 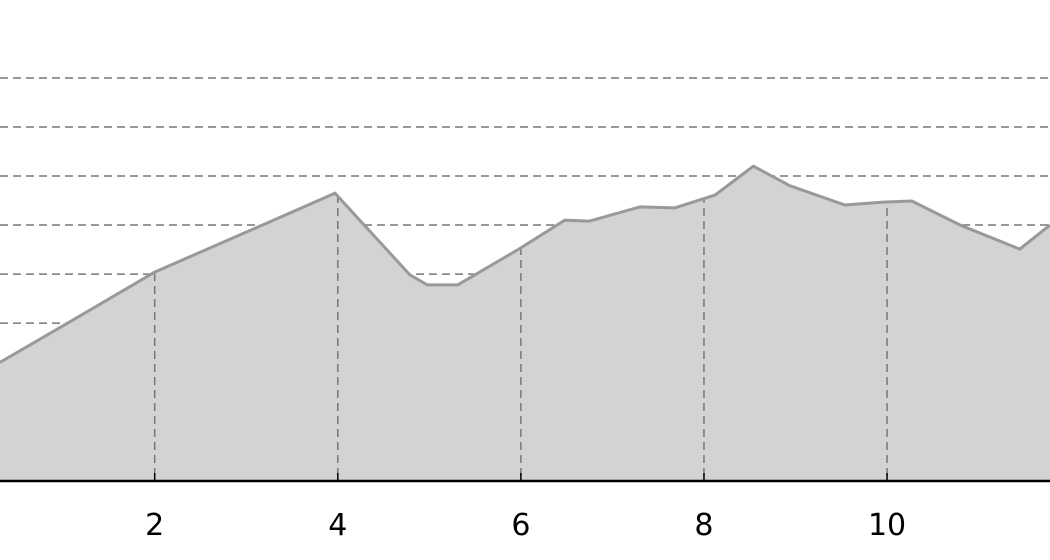 What do you see at coordinates (703, 525) in the screenshot?
I see `x-tick-label: 8` at bounding box center [703, 525].